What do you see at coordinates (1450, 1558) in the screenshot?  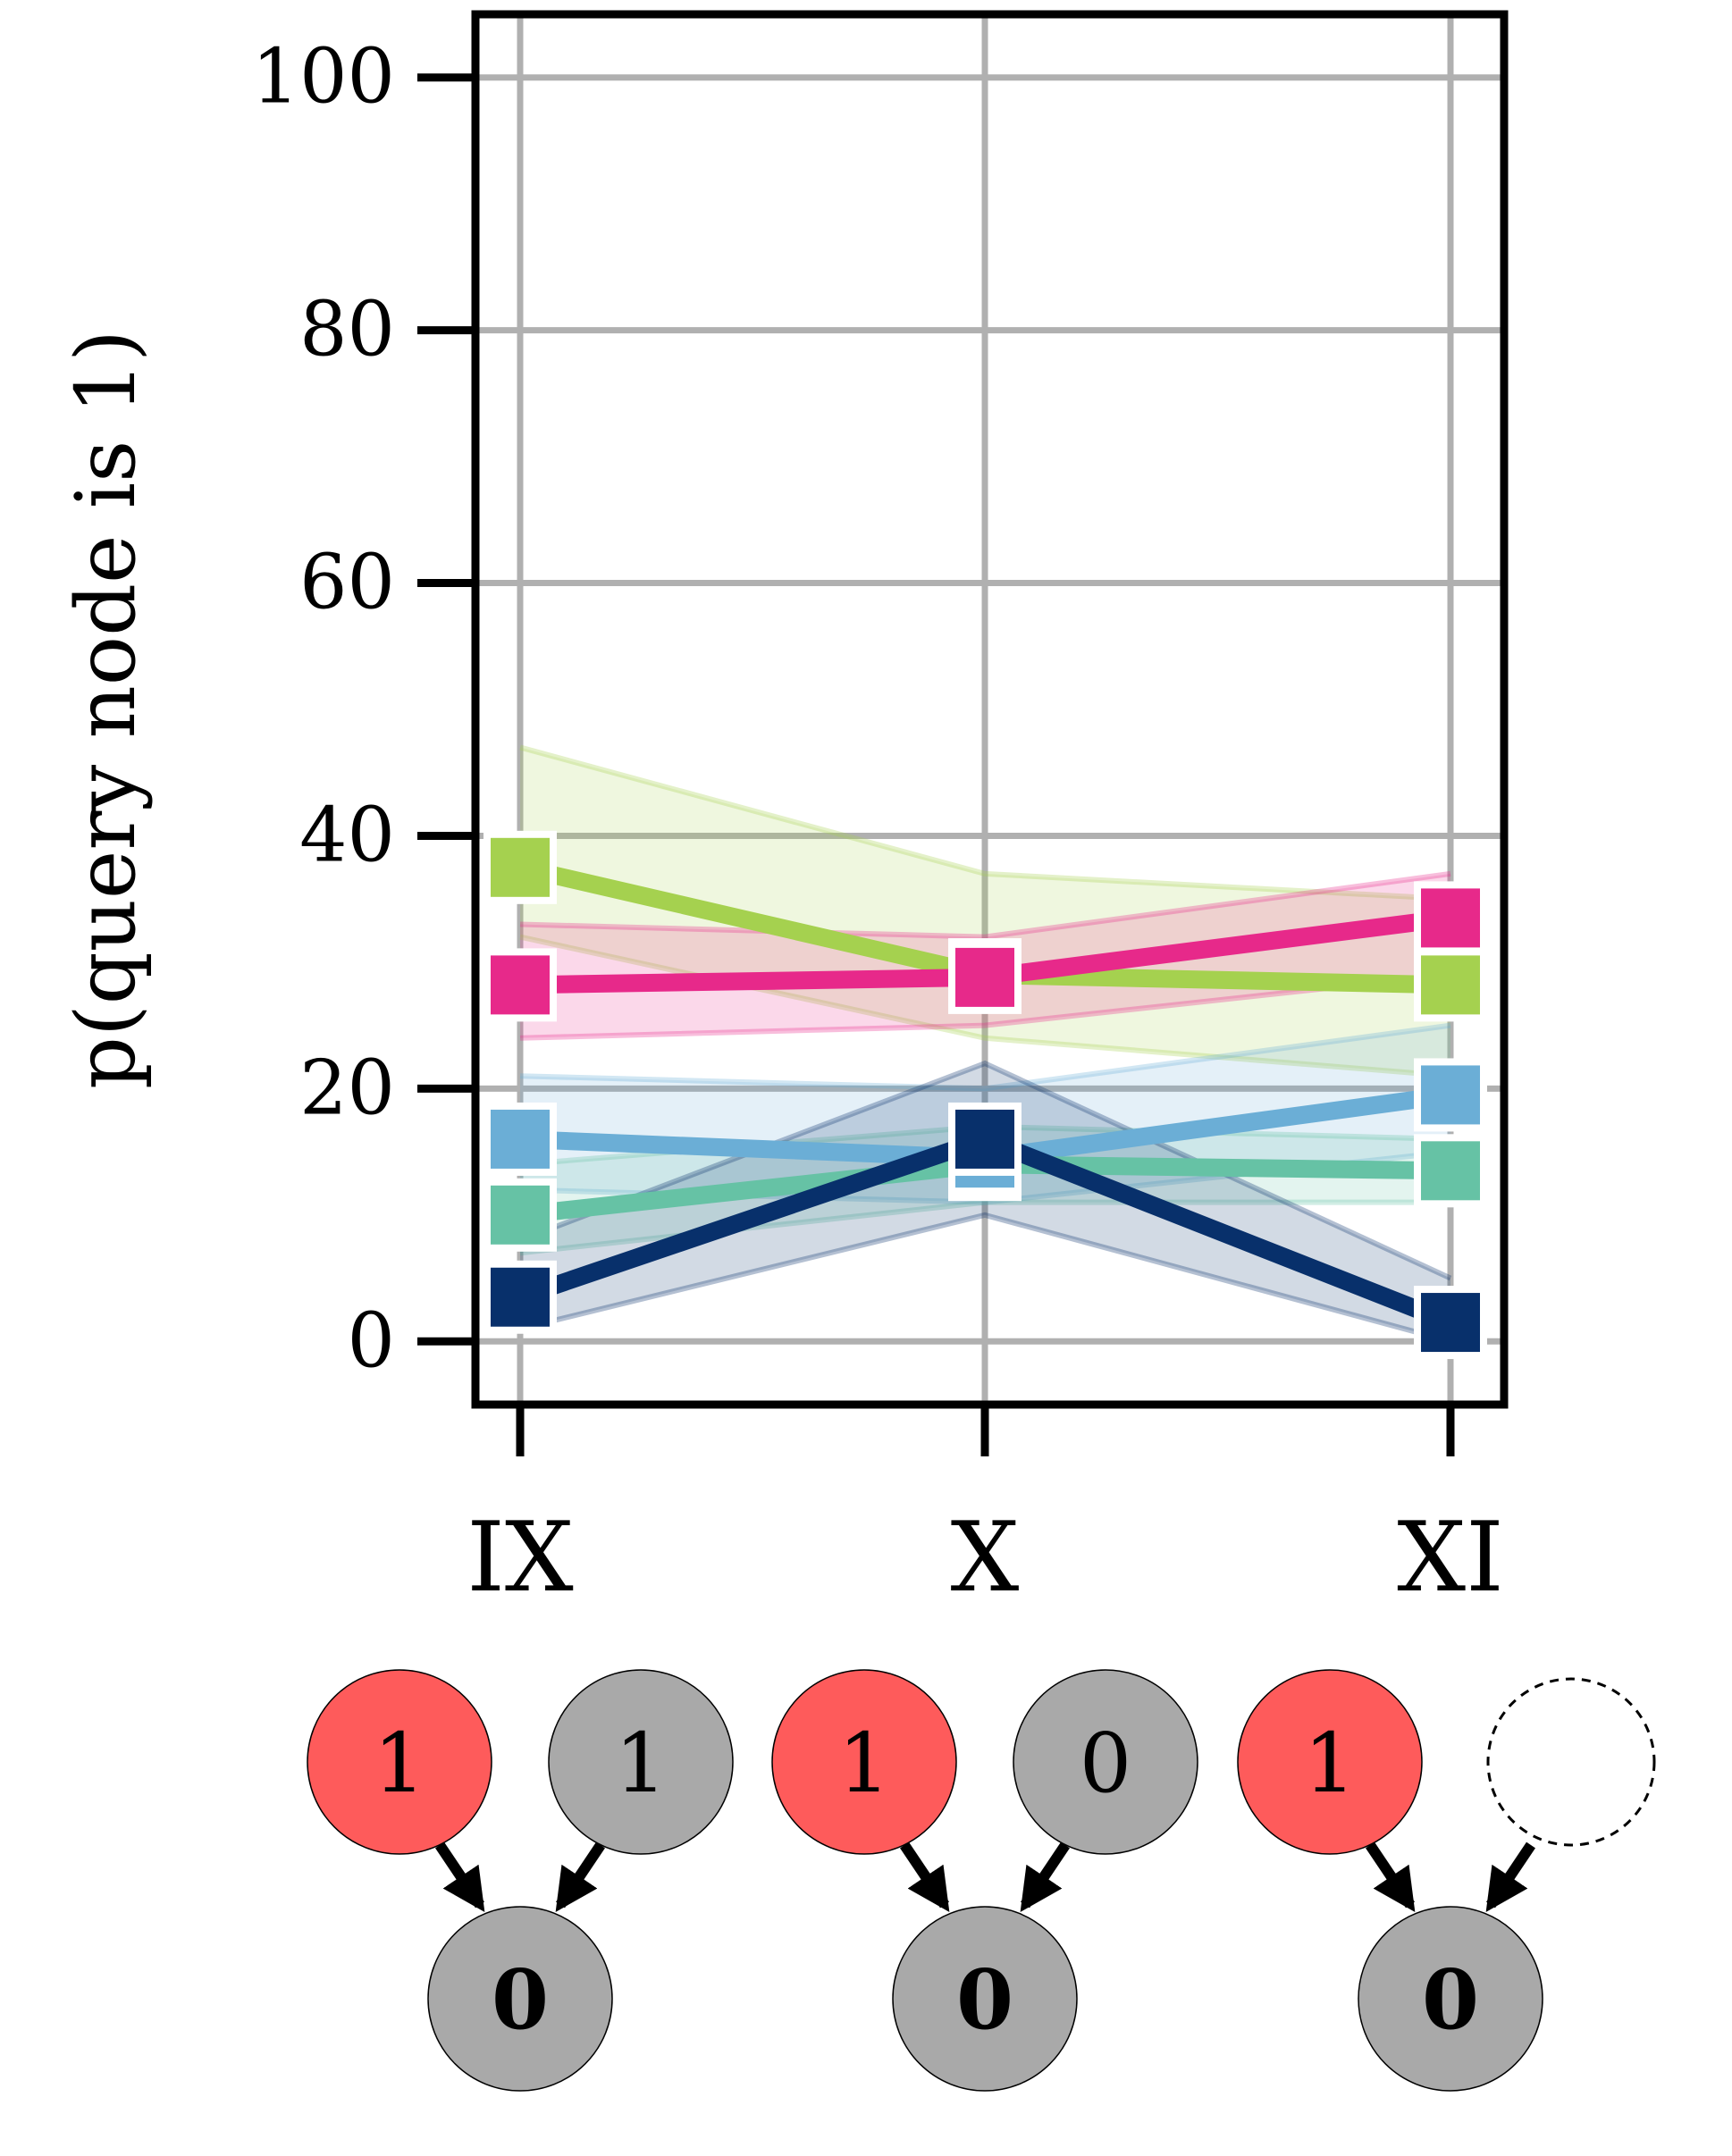 I see `x-tick-label-XI: XI` at bounding box center [1450, 1558].